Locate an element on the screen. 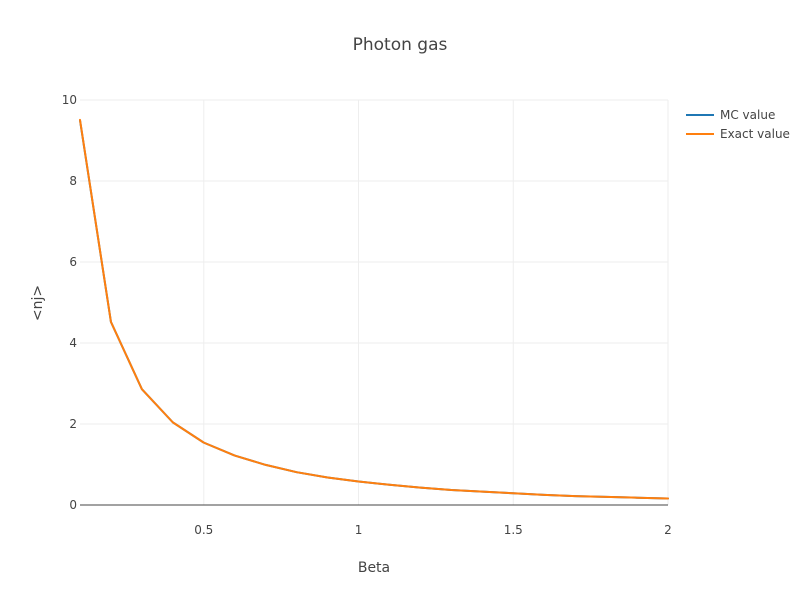 The image size is (800, 600). x-tick-labels: 0.5 1 1.5 2 is located at coordinates (433, 530).